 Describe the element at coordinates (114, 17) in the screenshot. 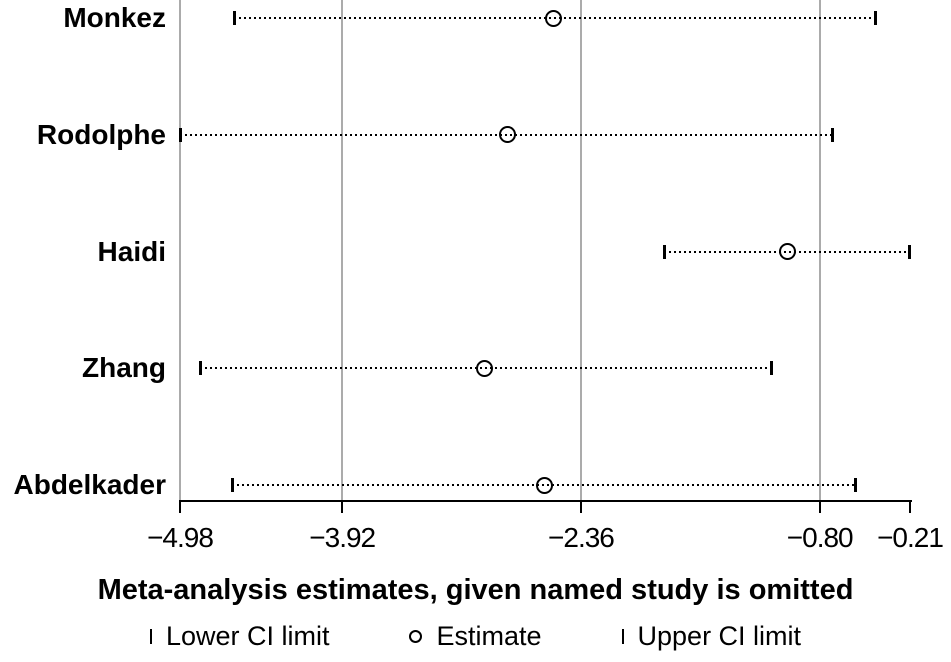

I see `study-label: Monkez` at that location.